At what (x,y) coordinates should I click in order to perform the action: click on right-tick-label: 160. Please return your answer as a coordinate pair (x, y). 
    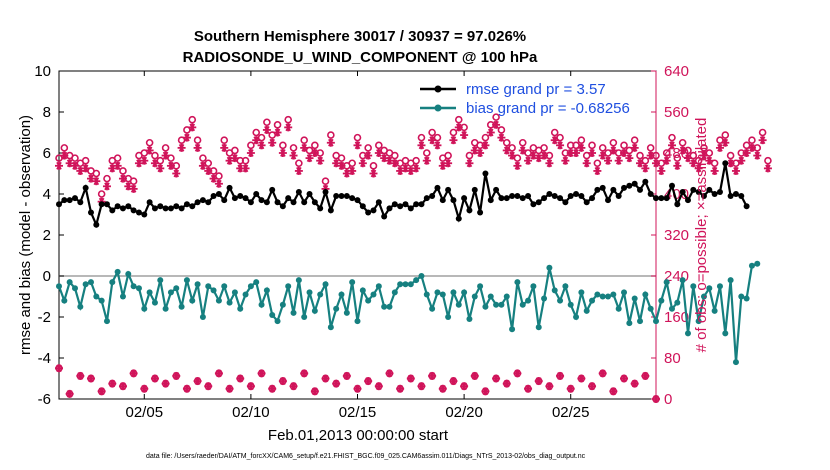
    Looking at the image, I should click on (676, 317).